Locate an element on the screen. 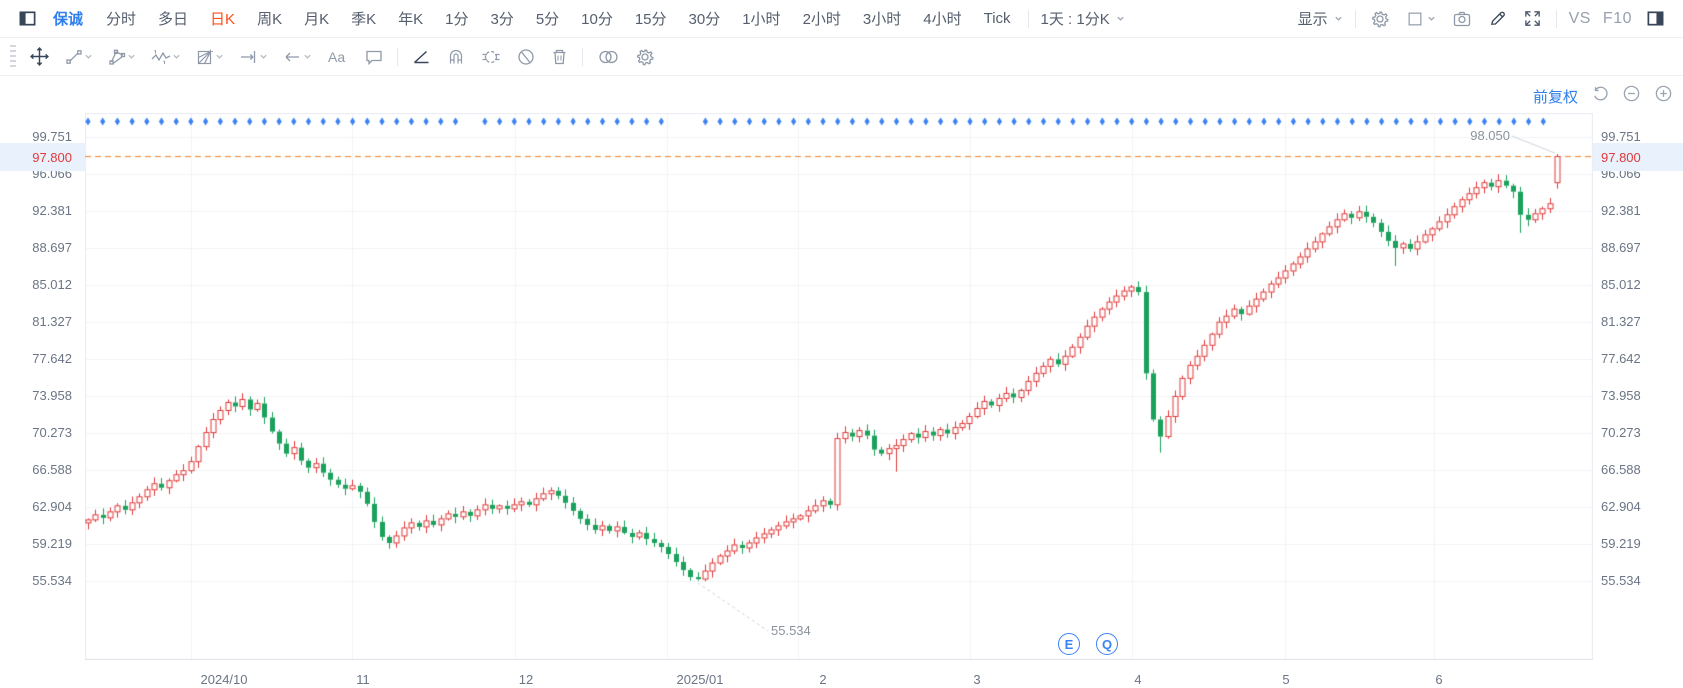  y-axis-tick: 55.534 is located at coordinates (52, 580).